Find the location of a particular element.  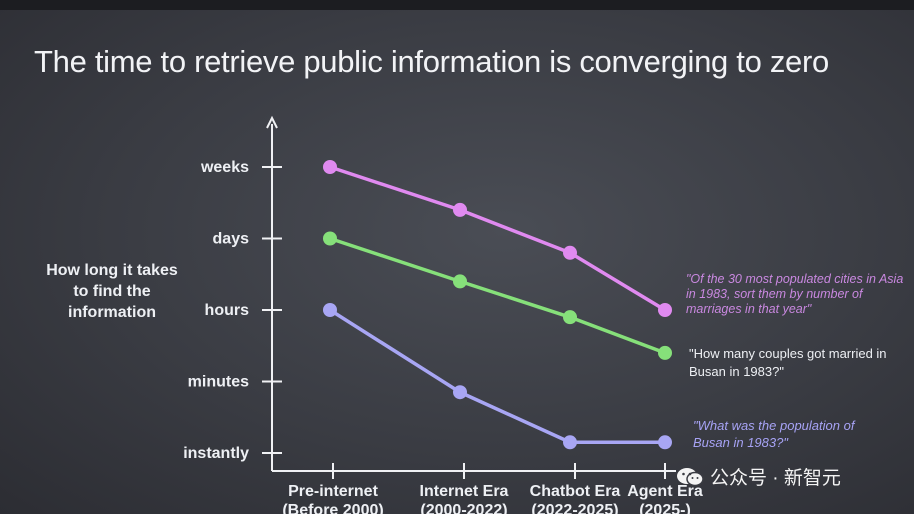

x-tick-sublabel: (2025-) is located at coordinates (665, 508).